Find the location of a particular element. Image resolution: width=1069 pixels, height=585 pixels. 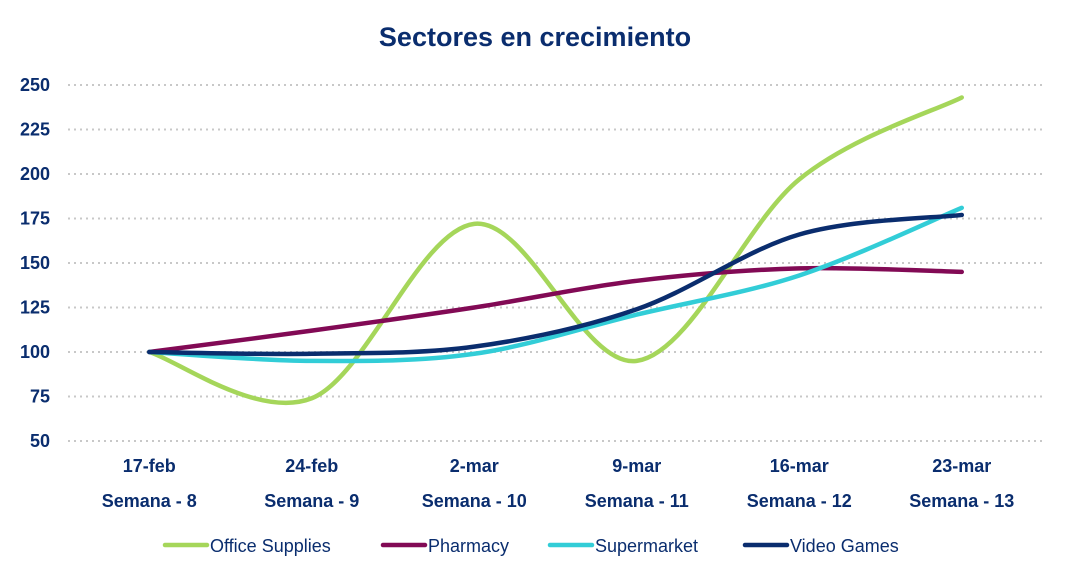

x-tick-sublabel: Semana - 13 is located at coordinates (961, 501).